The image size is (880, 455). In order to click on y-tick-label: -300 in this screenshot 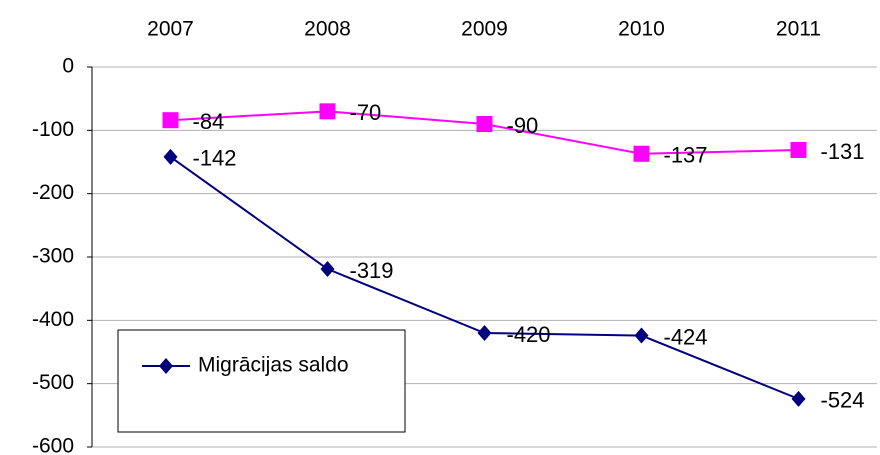, I will do `click(53, 256)`.